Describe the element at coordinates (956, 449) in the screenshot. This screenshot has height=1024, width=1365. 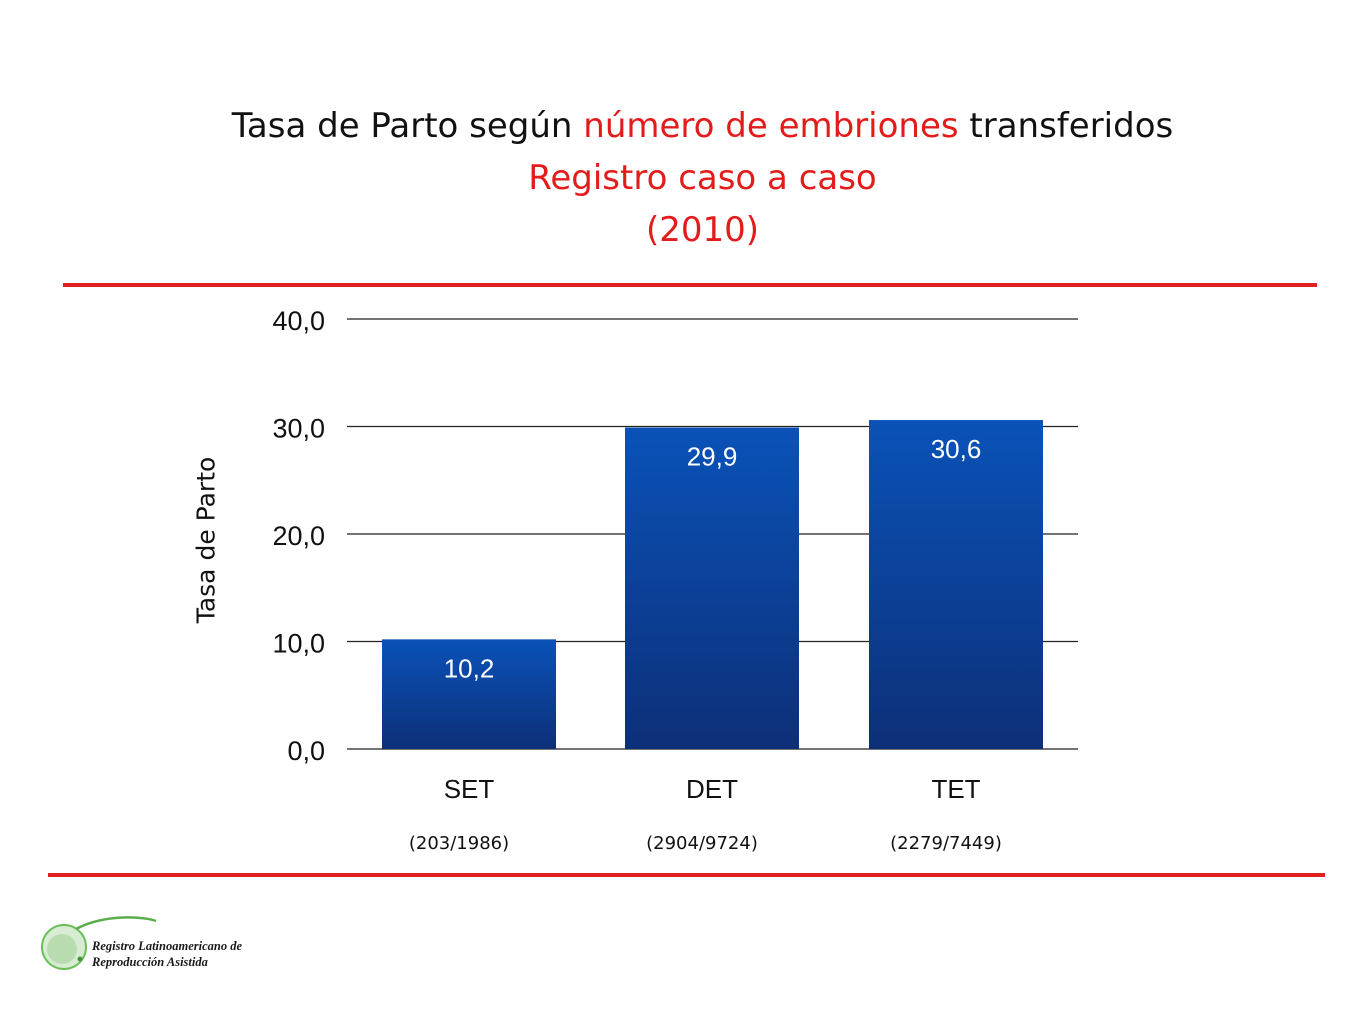
I see `data-label: 30,6` at that location.